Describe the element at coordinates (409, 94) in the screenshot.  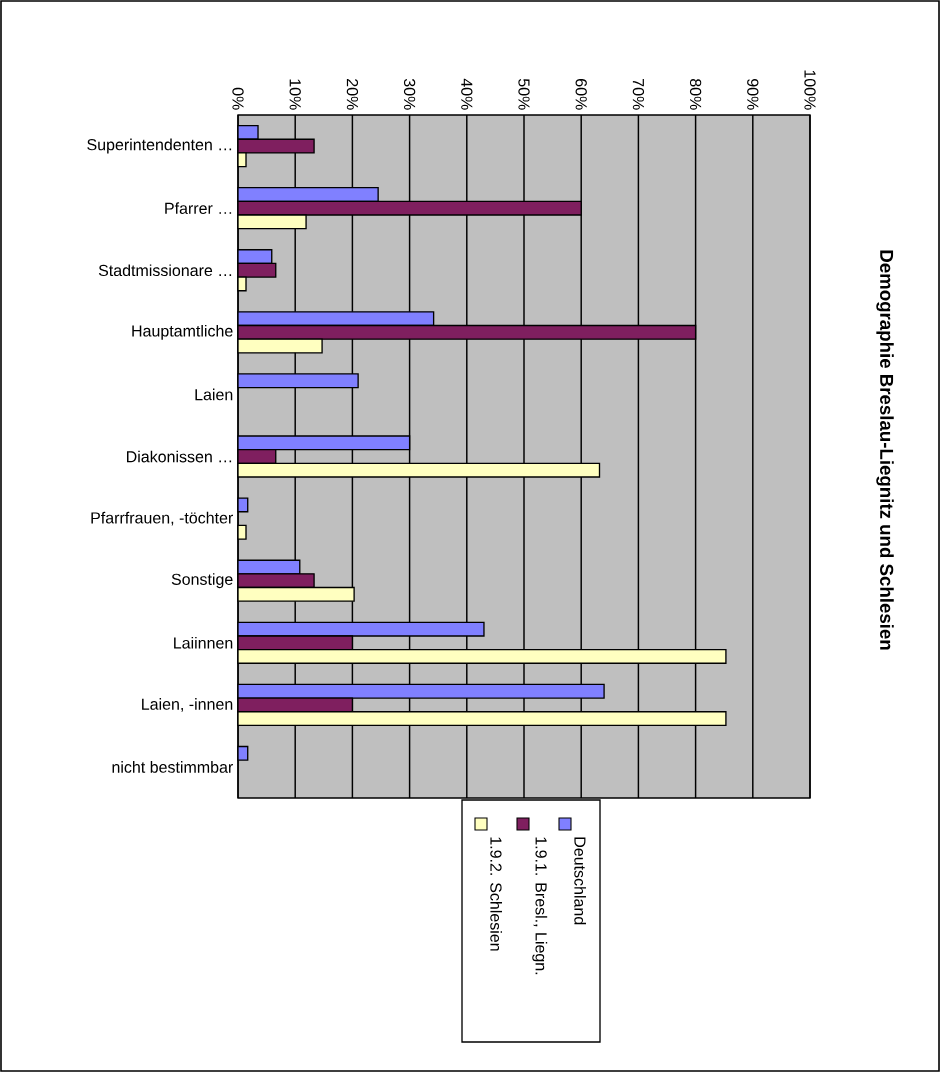
I see `x-tick-label: 30%` at that location.